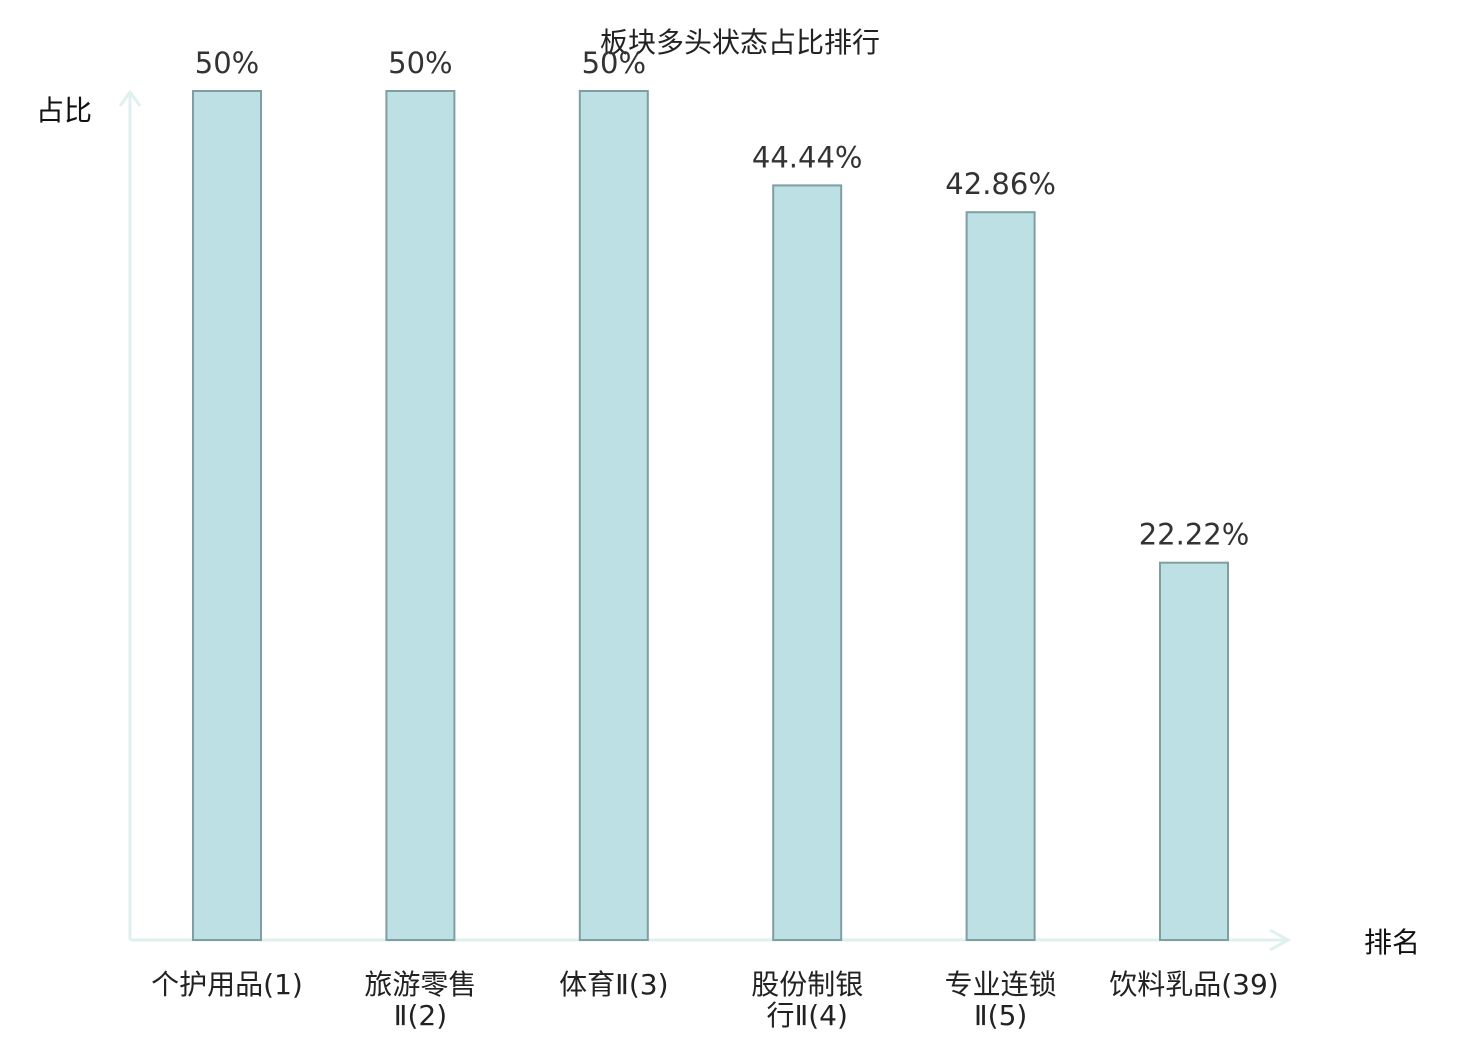 The height and width of the screenshot is (1040, 1480). Describe the element at coordinates (1000, 184) in the screenshot. I see `bar-value-label: 42.86%` at that location.